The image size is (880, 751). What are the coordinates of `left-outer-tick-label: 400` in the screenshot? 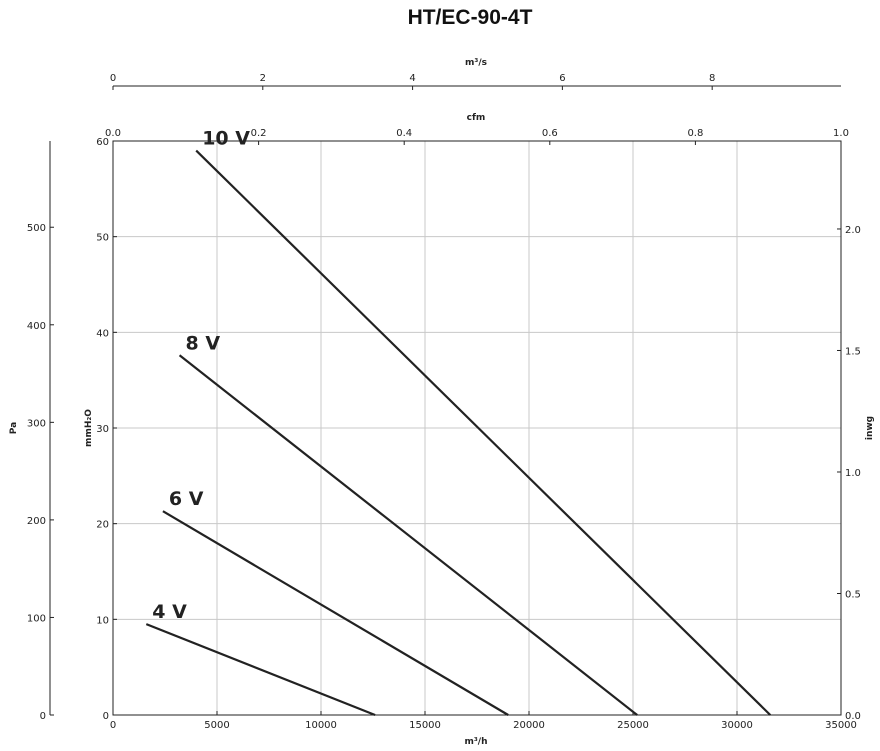 It's located at (36, 326).